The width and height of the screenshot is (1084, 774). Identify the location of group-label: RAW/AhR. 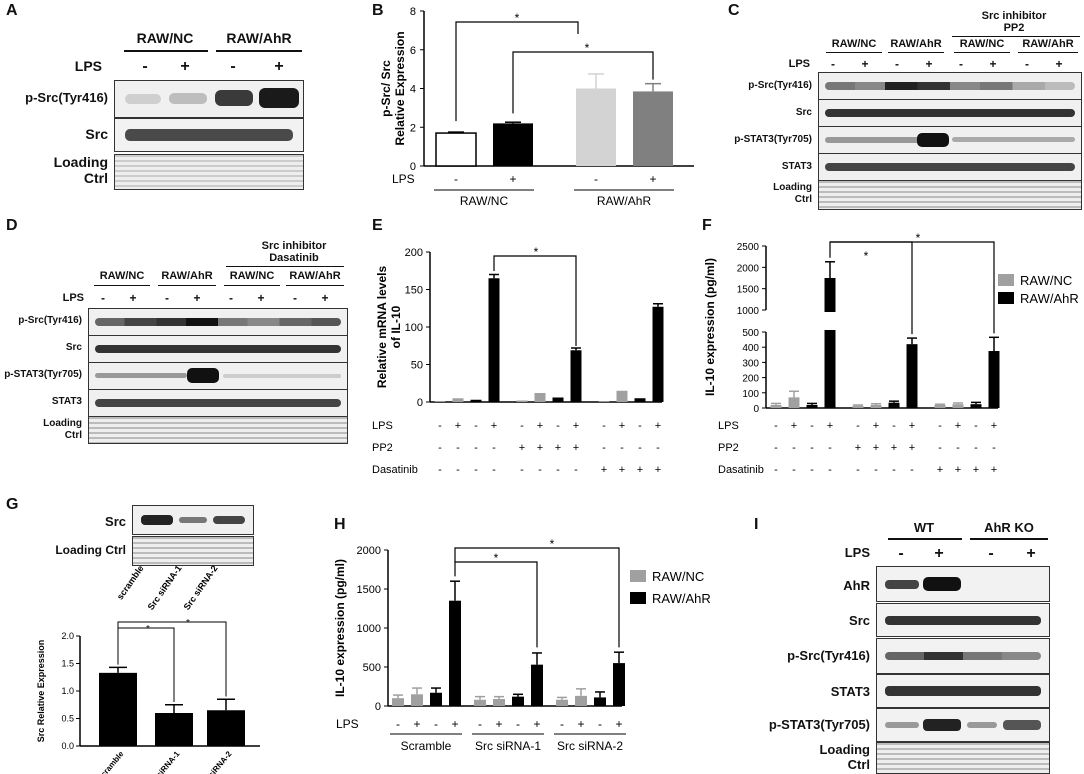
(624, 201).